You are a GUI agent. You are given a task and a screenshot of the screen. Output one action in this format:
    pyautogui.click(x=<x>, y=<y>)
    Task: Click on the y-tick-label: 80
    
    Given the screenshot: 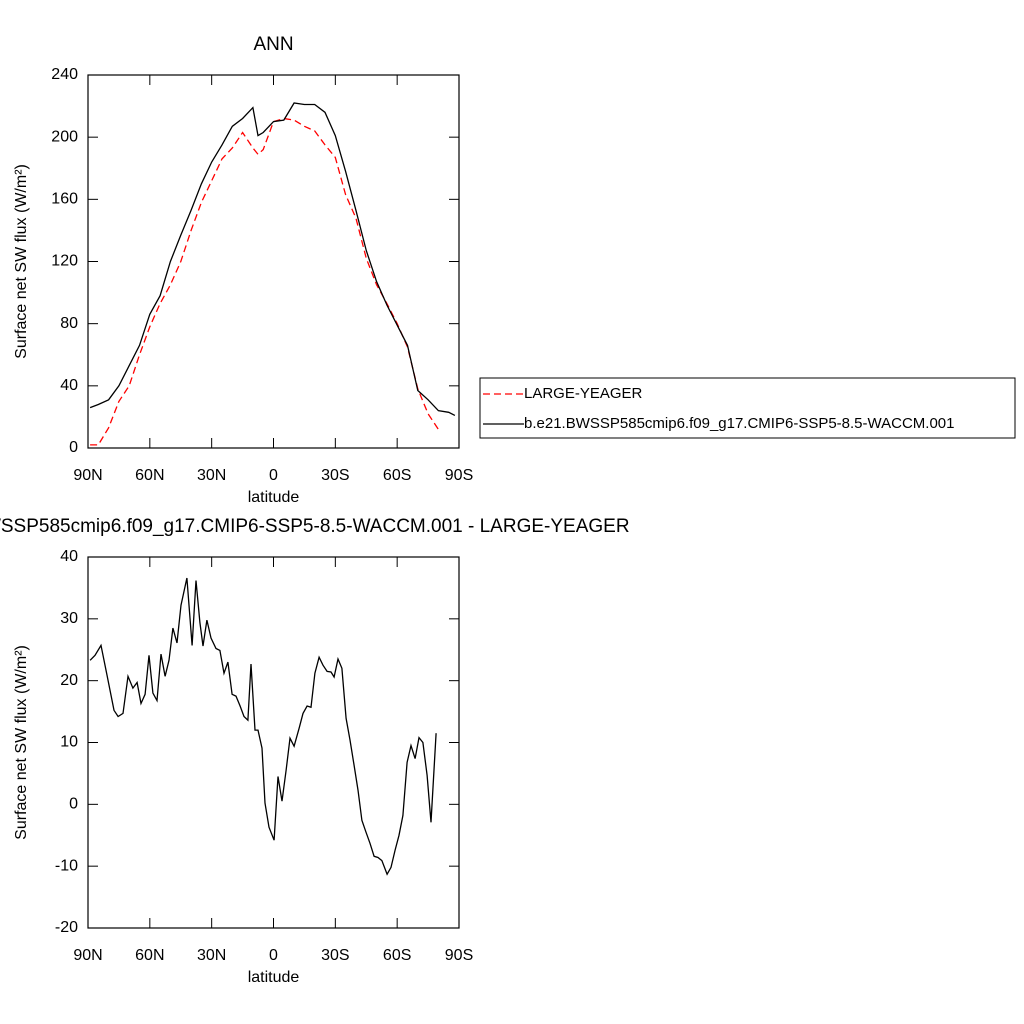 What is the action you would take?
    pyautogui.click(x=69, y=323)
    